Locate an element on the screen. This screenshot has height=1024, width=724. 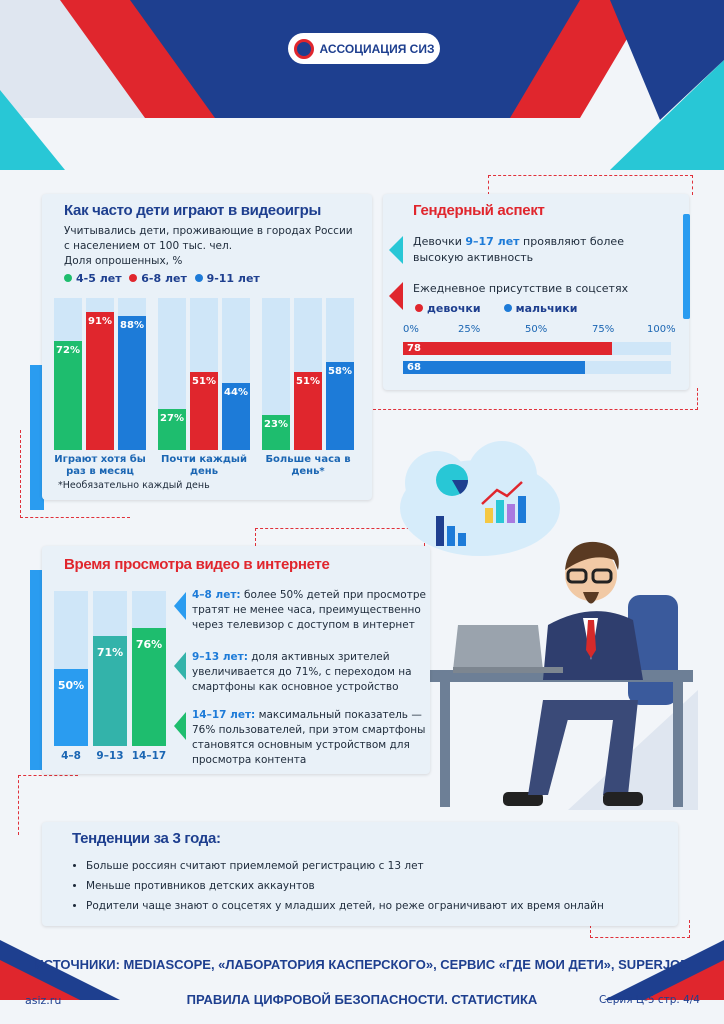
games-subtitle: Доля опрошенных, % is located at coordinates (123, 261).